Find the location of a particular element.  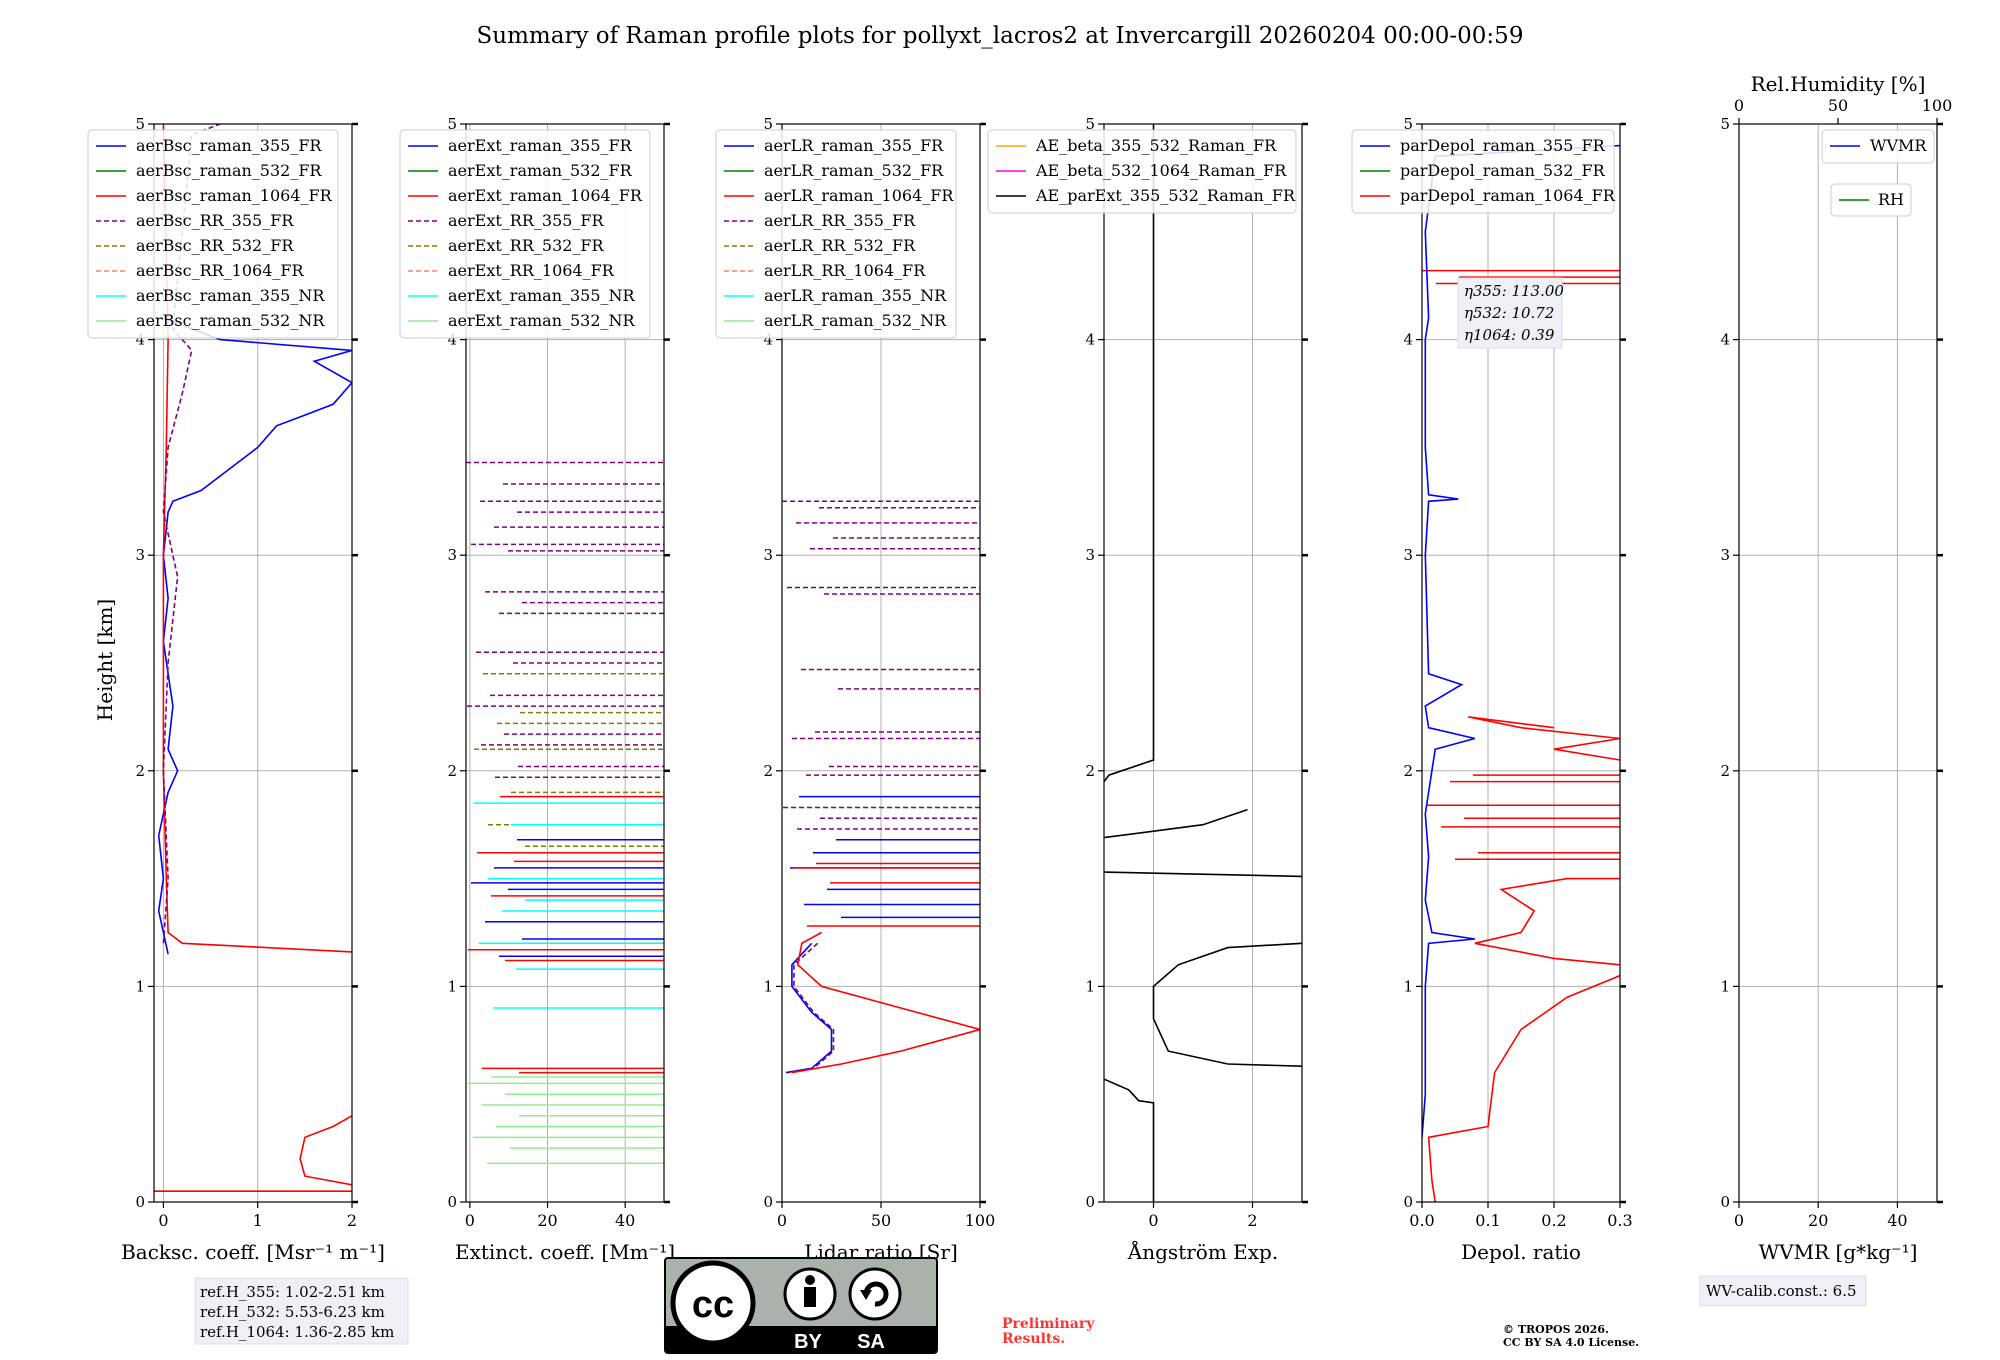

series-AE_parExt_355_532_Raman_FR_e is located at coordinates (1129, 1140).